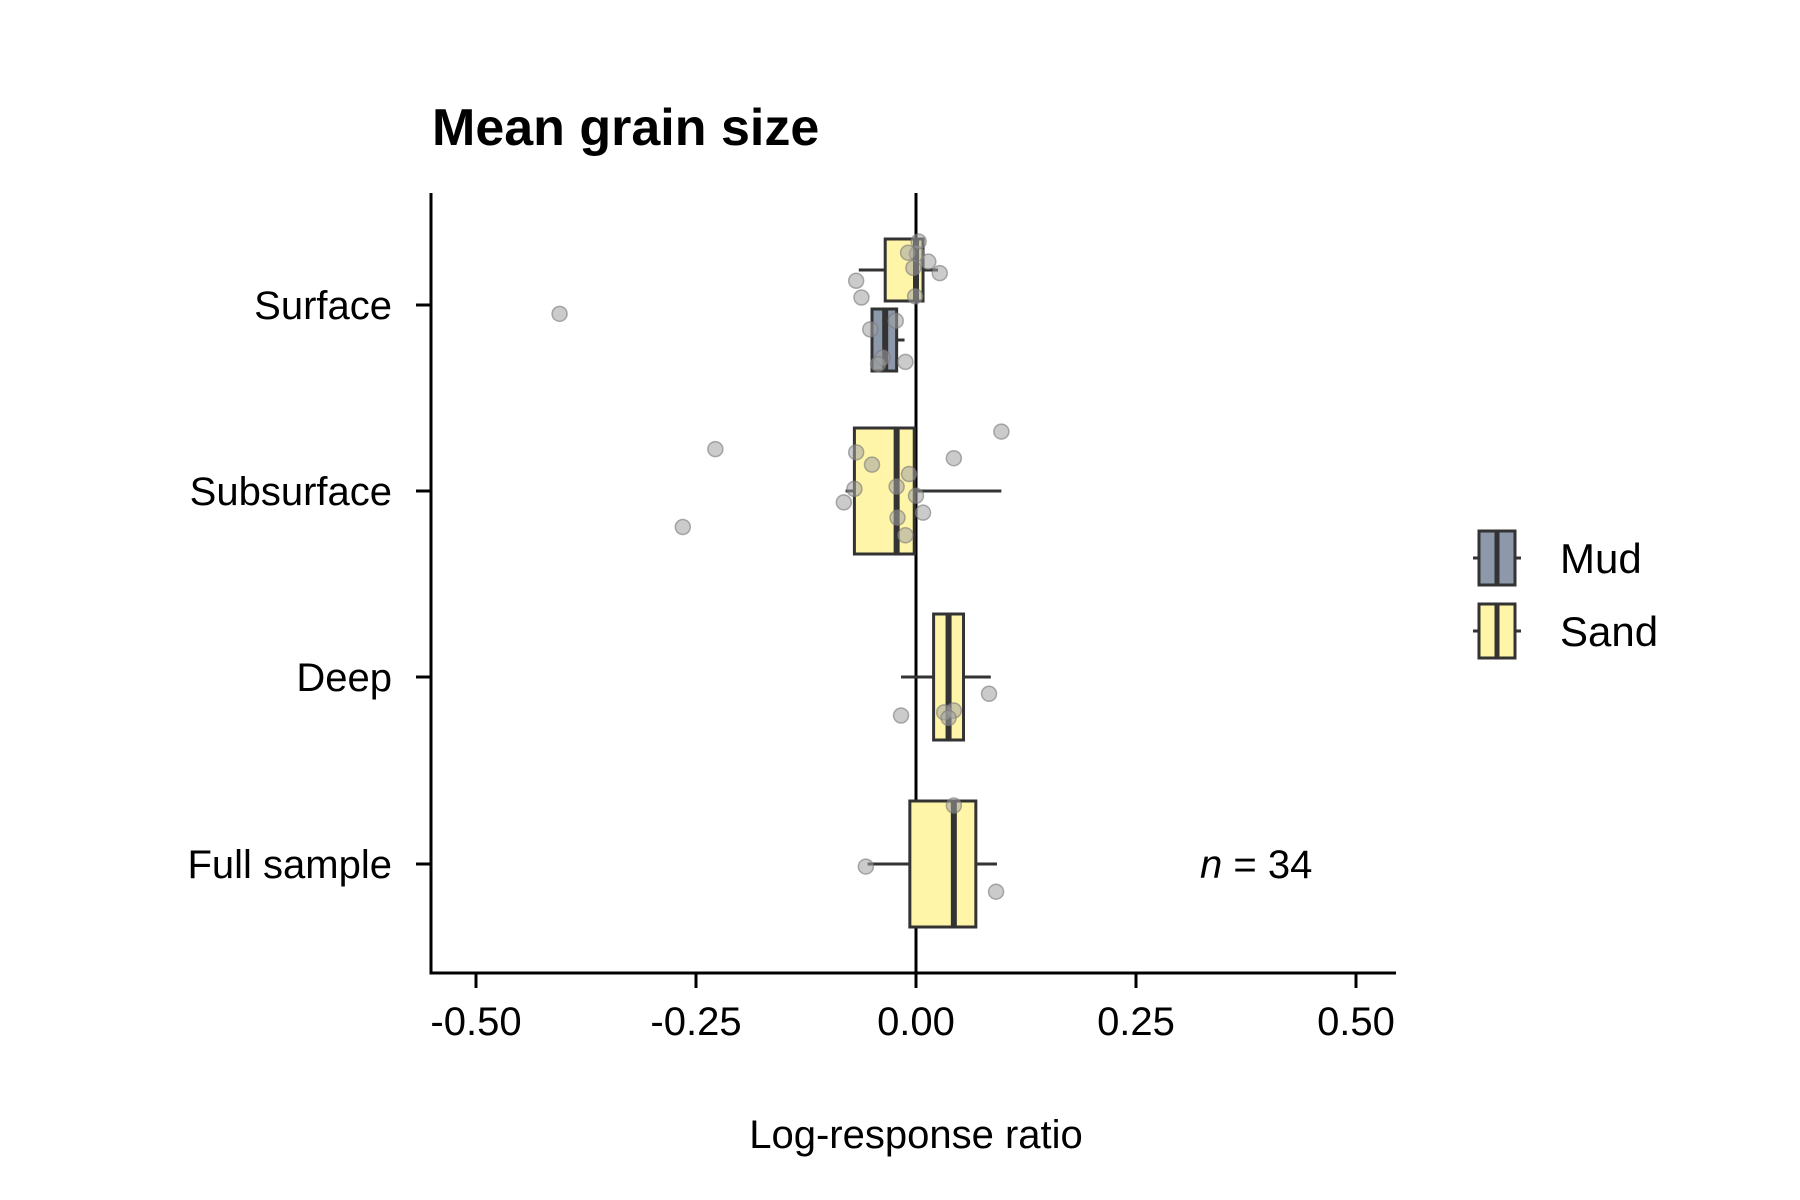  Describe the element at coordinates (1601, 558) in the screenshot. I see `legend-label: Mud` at that location.